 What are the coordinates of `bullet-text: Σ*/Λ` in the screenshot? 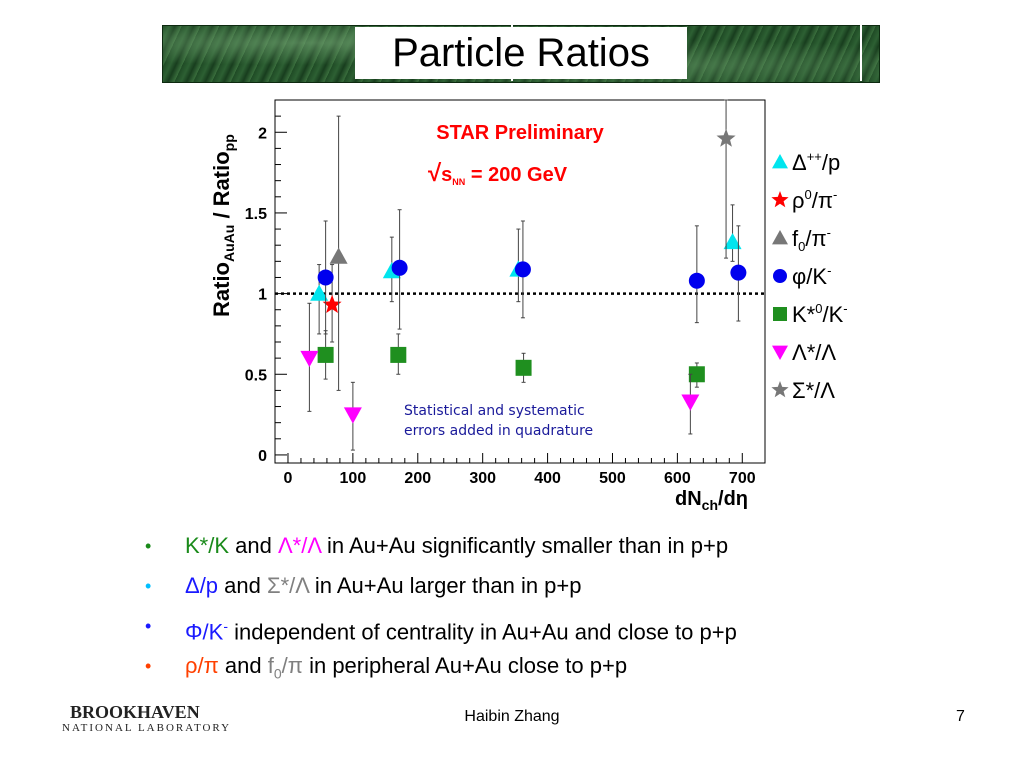 It's located at (287, 585).